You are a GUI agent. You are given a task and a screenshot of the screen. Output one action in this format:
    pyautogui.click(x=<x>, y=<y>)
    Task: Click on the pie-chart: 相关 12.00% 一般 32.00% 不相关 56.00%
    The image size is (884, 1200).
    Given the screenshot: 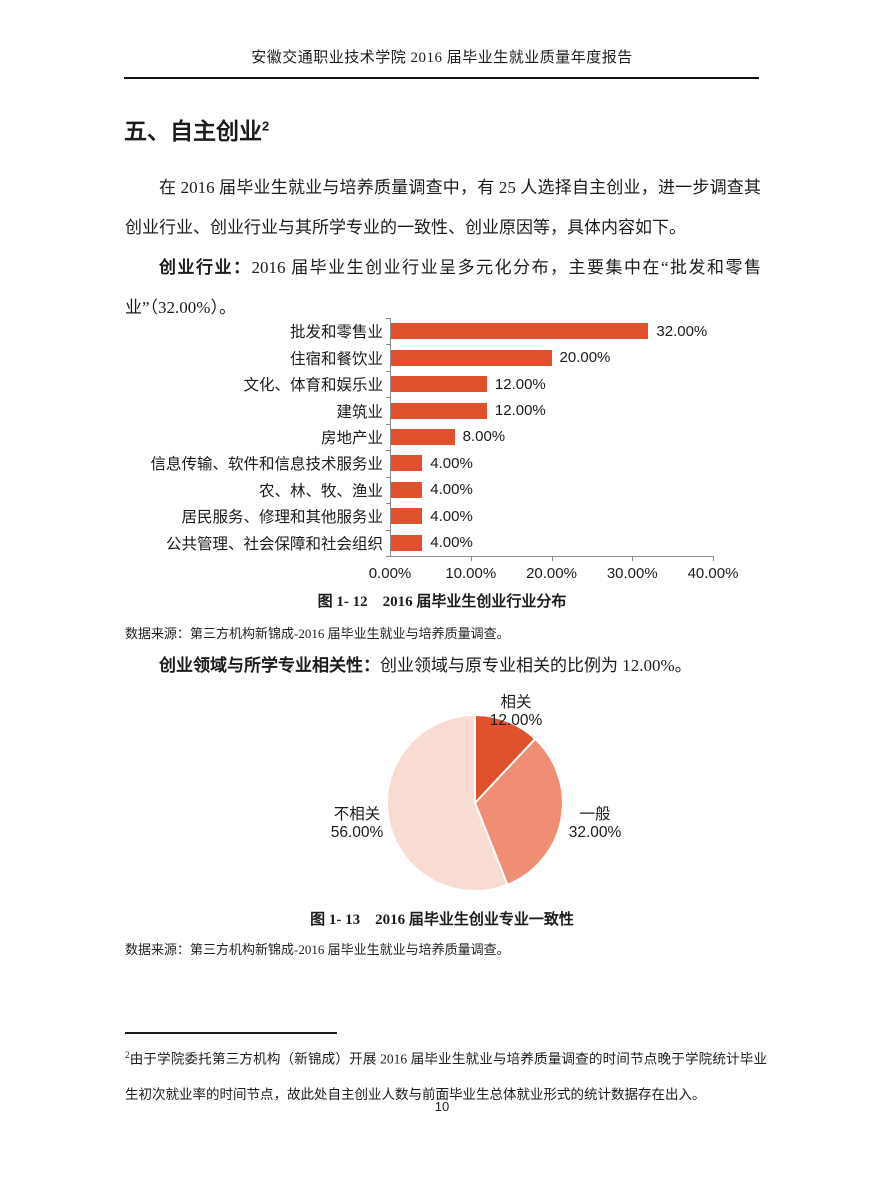 What is the action you would take?
    pyautogui.click(x=442, y=796)
    